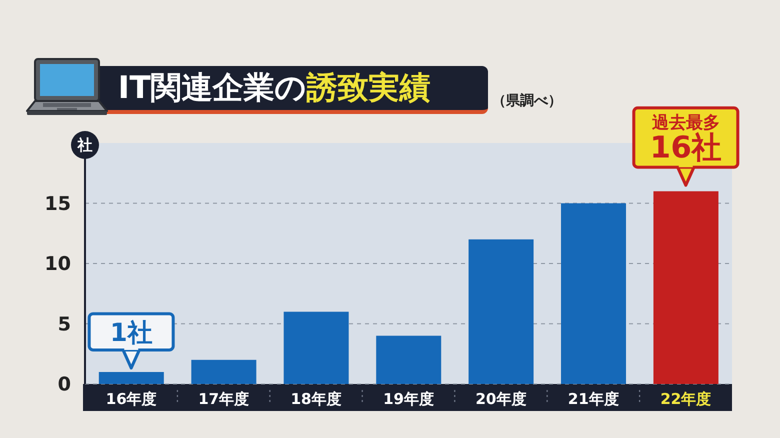 Image resolution: width=780 pixels, height=438 pixels. I want to click on y-tick-label: 5, so click(64, 324).